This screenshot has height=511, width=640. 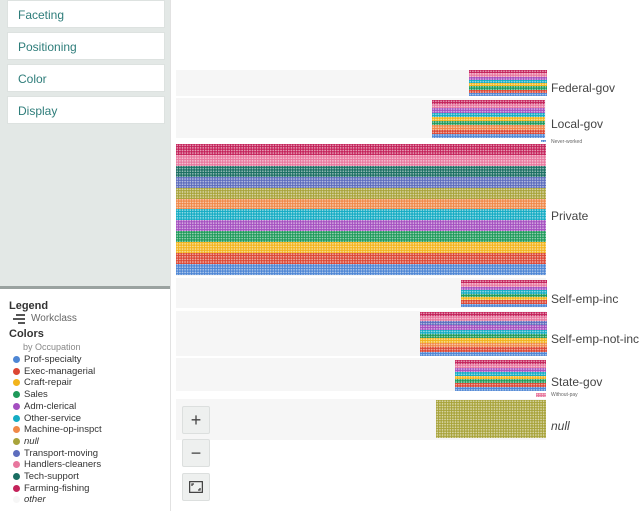 What do you see at coordinates (577, 382) in the screenshot?
I see `facet-label: State-gov` at bounding box center [577, 382].